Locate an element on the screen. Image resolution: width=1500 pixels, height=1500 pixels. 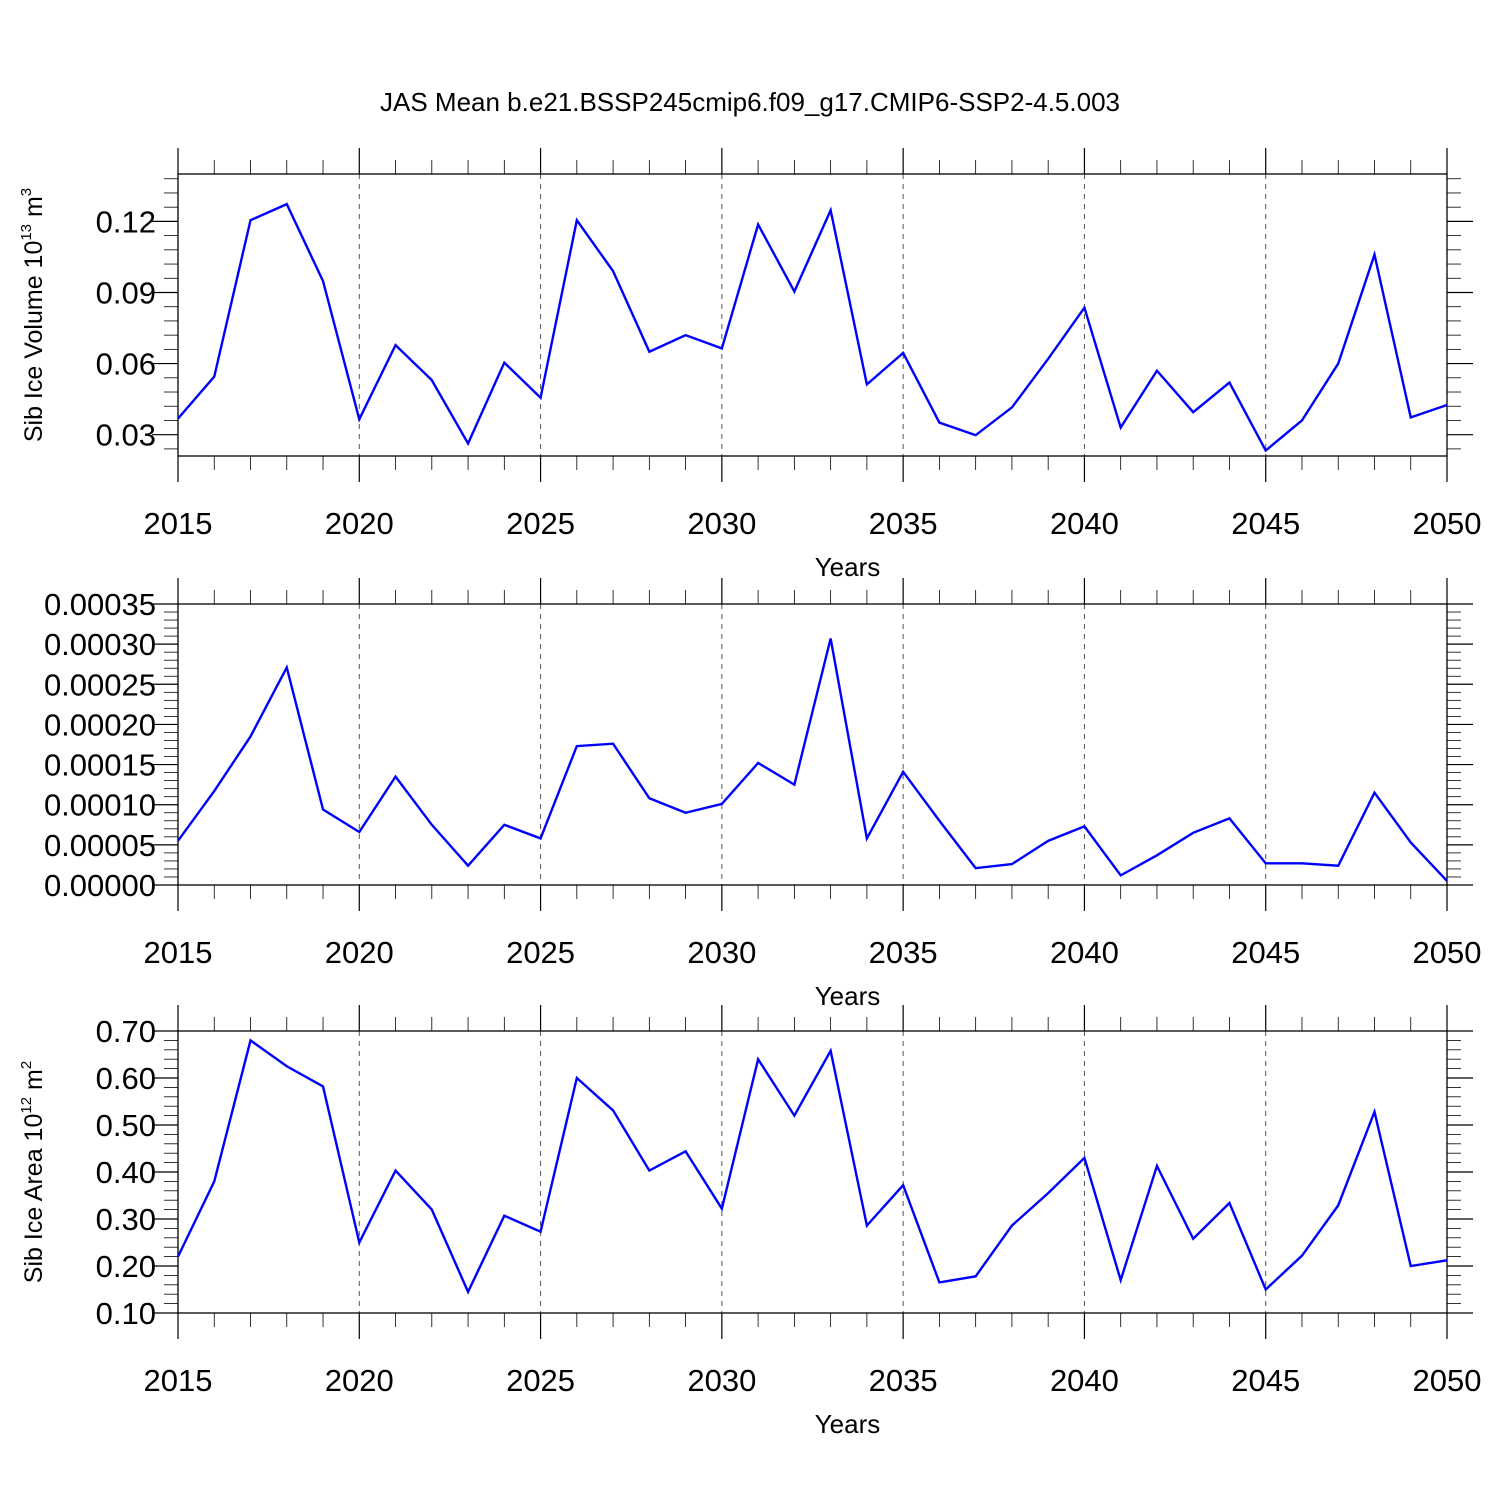
y-tick-label: 0.12 is located at coordinates (126, 221).